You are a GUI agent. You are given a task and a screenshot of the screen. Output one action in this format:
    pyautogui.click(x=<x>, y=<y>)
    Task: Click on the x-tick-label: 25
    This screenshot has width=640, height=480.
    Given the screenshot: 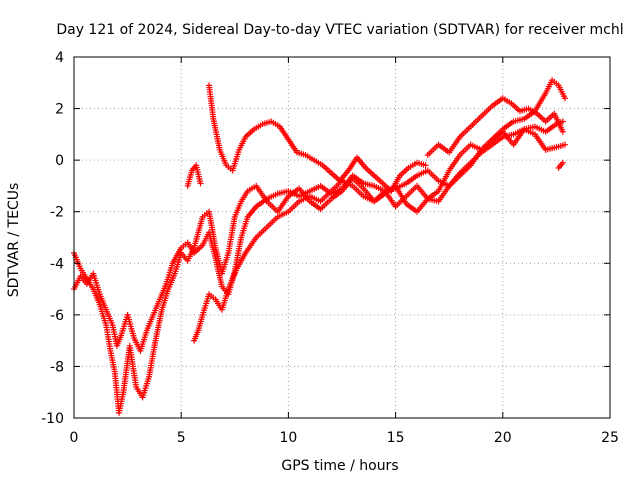 What is the action you would take?
    pyautogui.click(x=610, y=438)
    